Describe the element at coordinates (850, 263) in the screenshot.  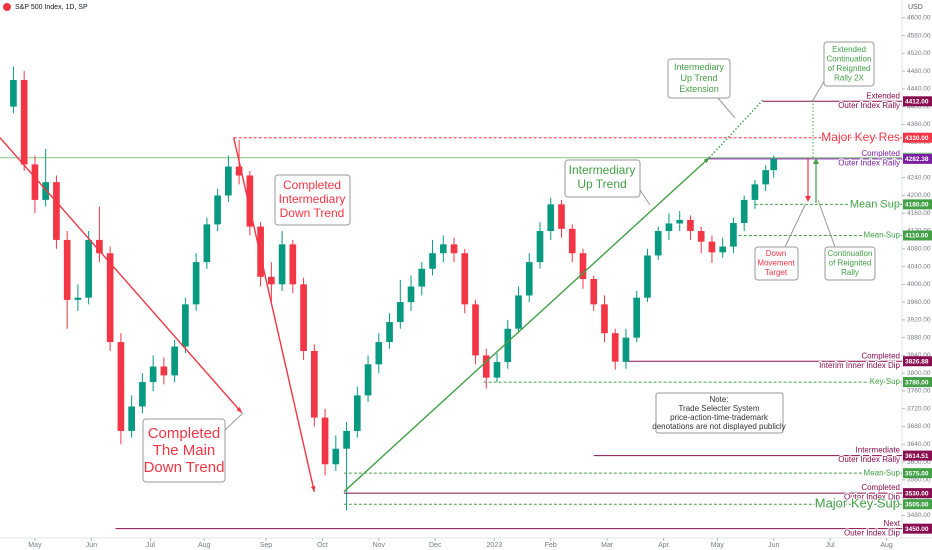
I see `callout-box` at that location.